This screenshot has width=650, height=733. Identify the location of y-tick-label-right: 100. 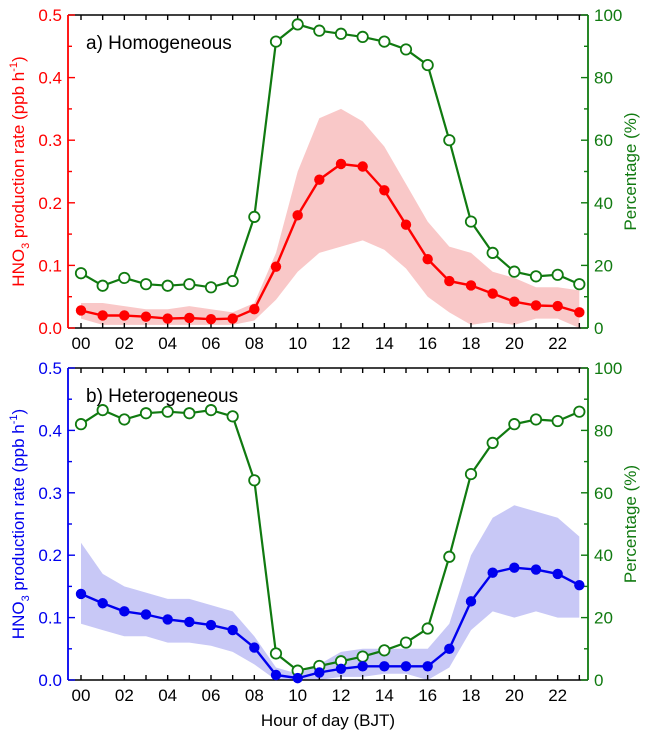
(608, 15).